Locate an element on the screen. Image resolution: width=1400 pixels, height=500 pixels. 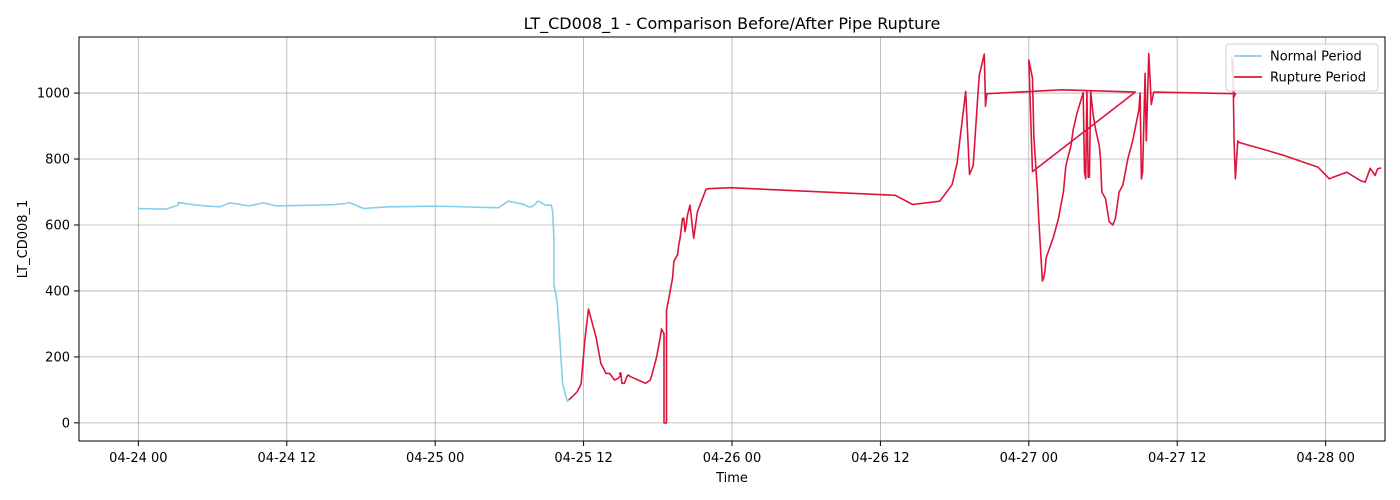
legend: Normal Period Rupture Period is located at coordinates (1302, 67).